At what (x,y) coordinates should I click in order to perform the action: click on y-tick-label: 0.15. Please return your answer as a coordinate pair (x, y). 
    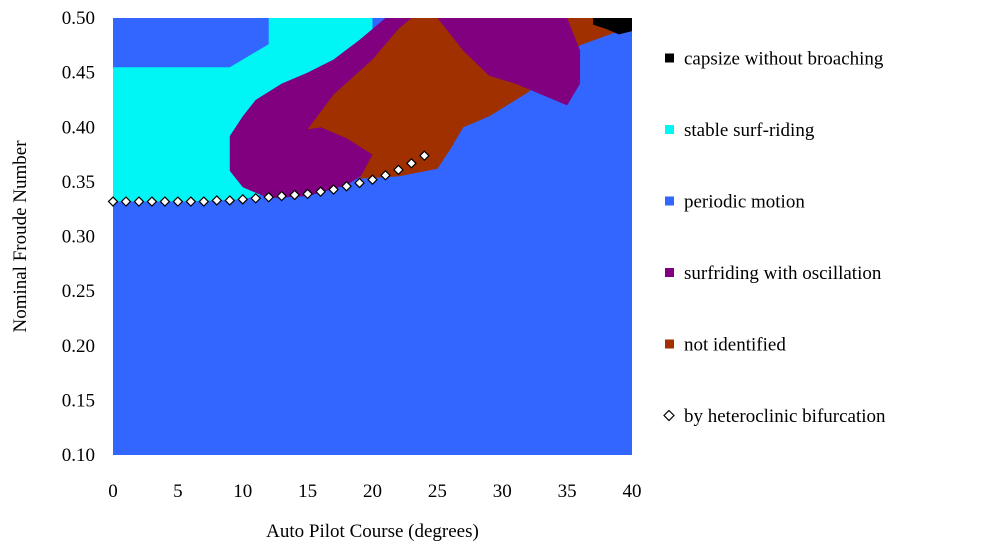
    Looking at the image, I should click on (78, 400).